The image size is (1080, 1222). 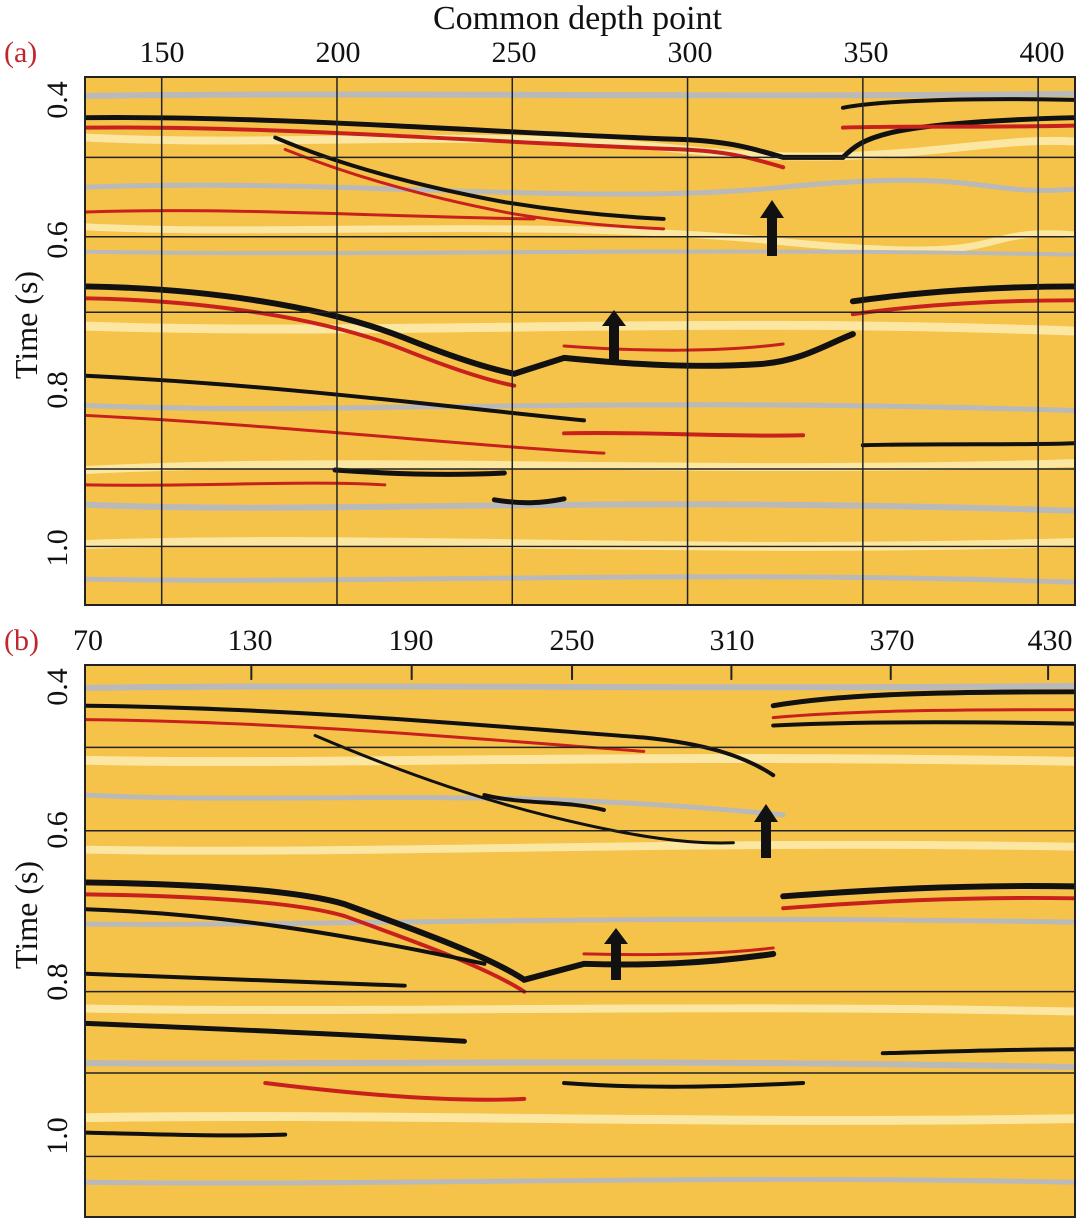 What do you see at coordinates (732, 640) in the screenshot?
I see `panel-b-xtick: 310` at bounding box center [732, 640].